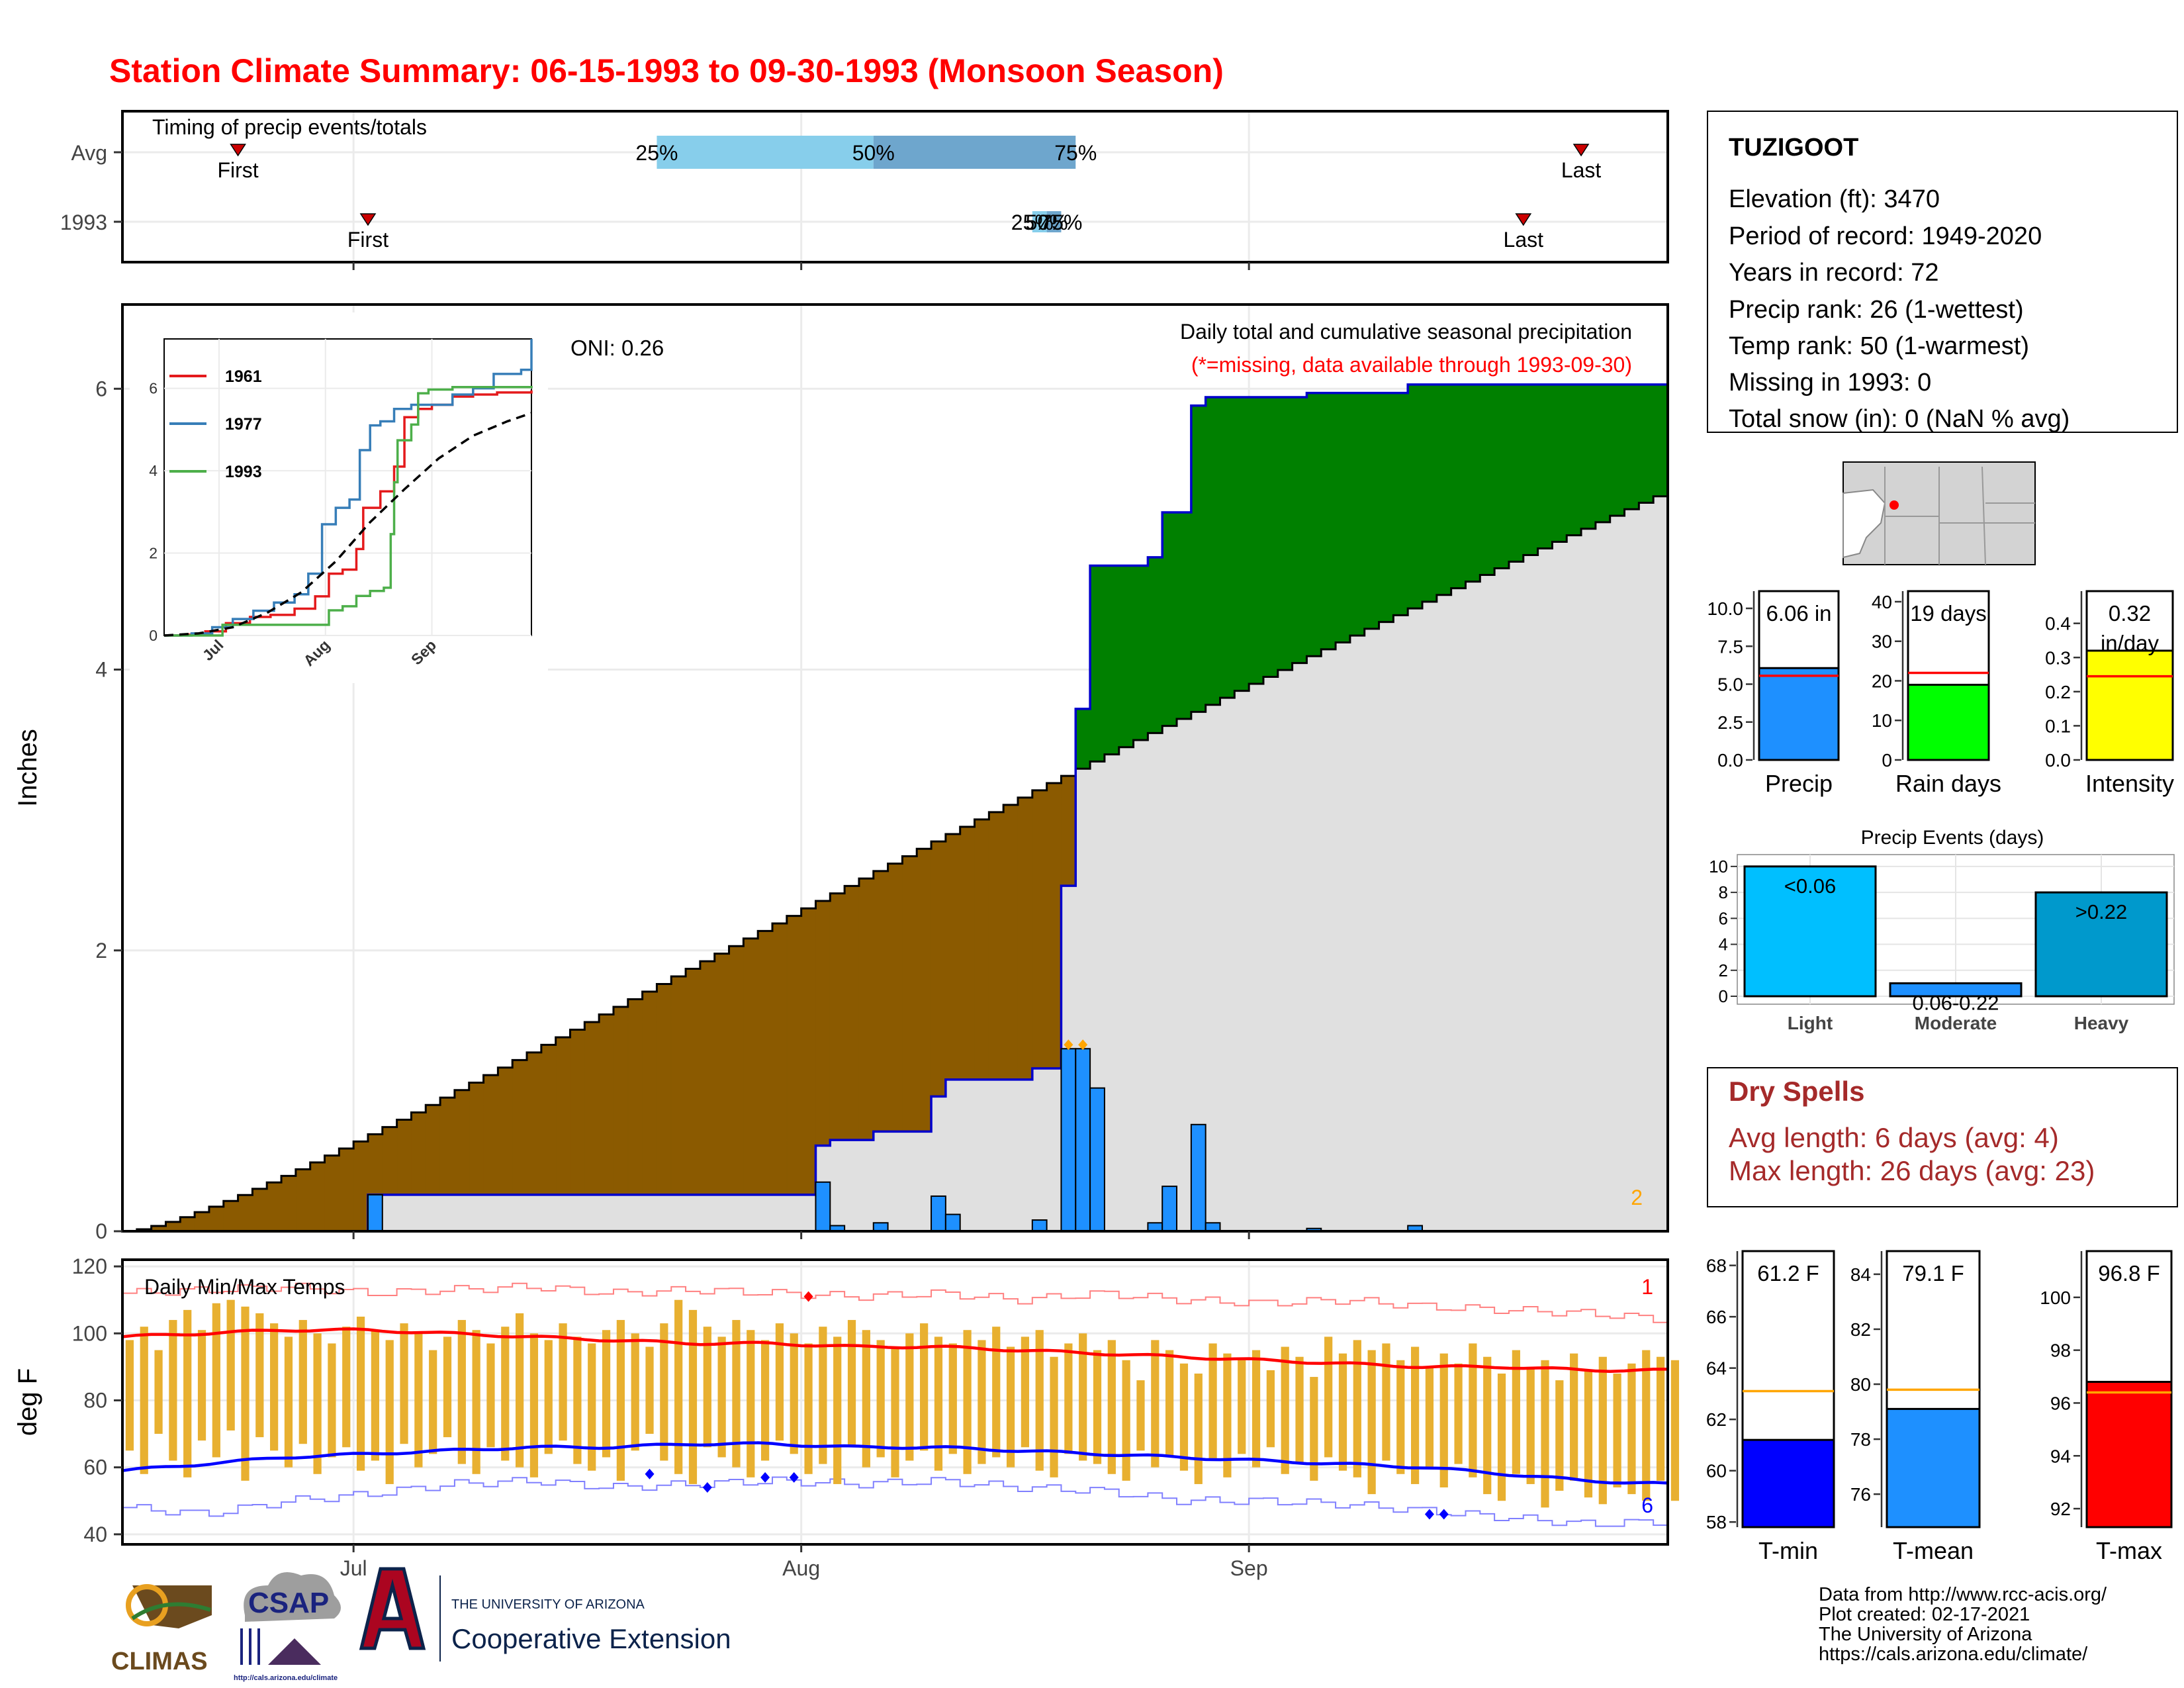  Describe the element at coordinates (1810, 931) in the screenshot. I see `events-bar-light` at that location.